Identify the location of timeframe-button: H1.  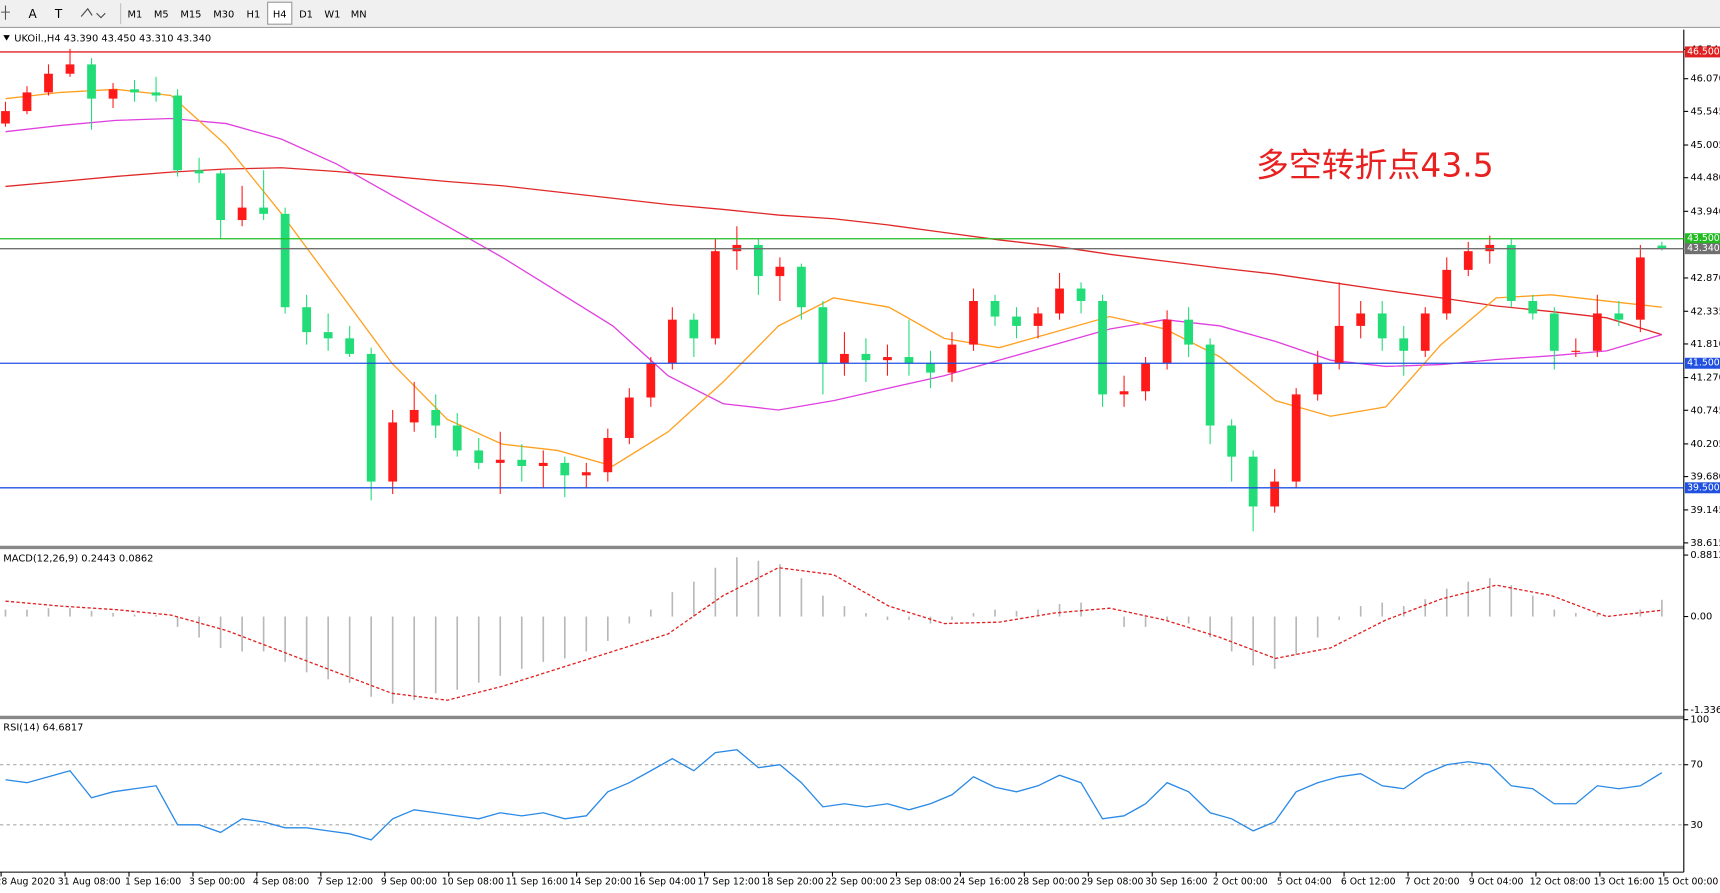
(254, 14).